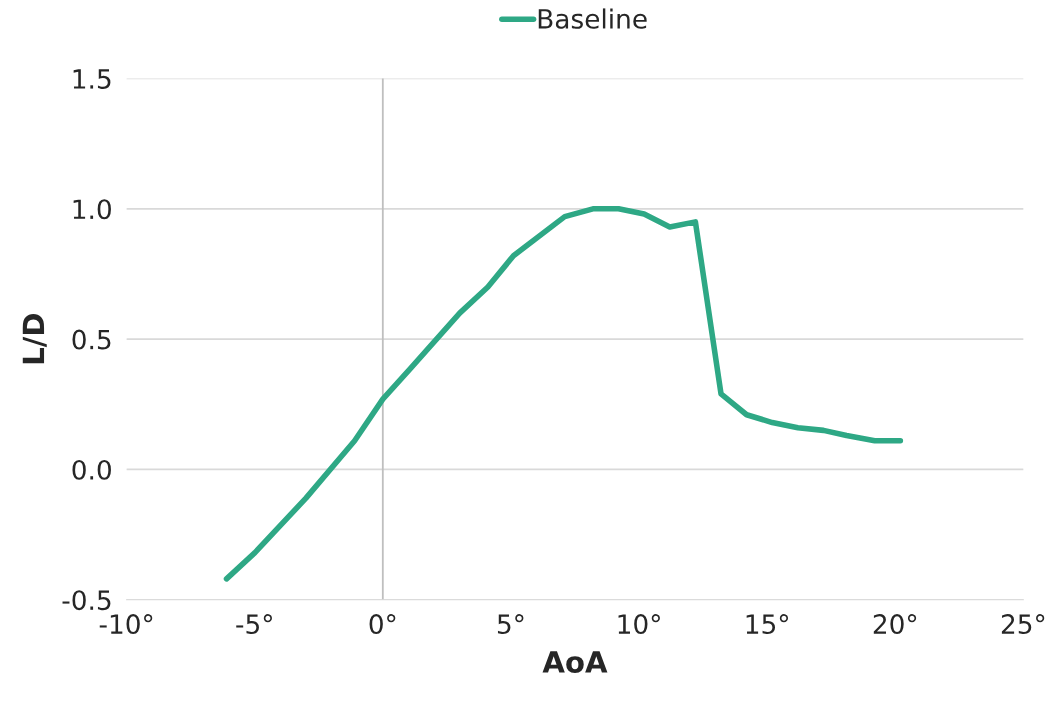 This screenshot has width=1055, height=714. What do you see at coordinates (592, 18) in the screenshot?
I see `legend-label: Baseline` at bounding box center [592, 18].